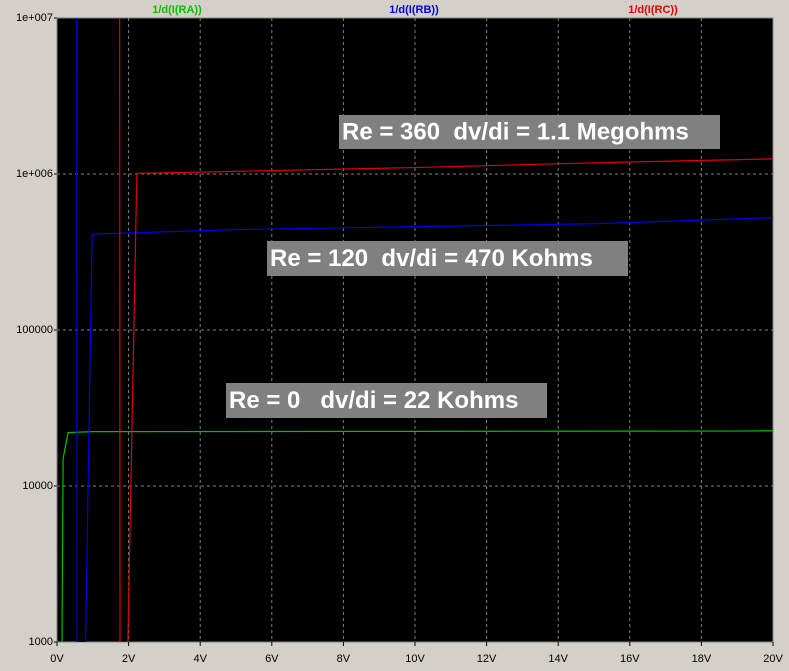 Image resolution: width=789 pixels, height=671 pixels. What do you see at coordinates (653, 10) in the screenshot?
I see `legend-label: 1/d(I(RC))` at bounding box center [653, 10].